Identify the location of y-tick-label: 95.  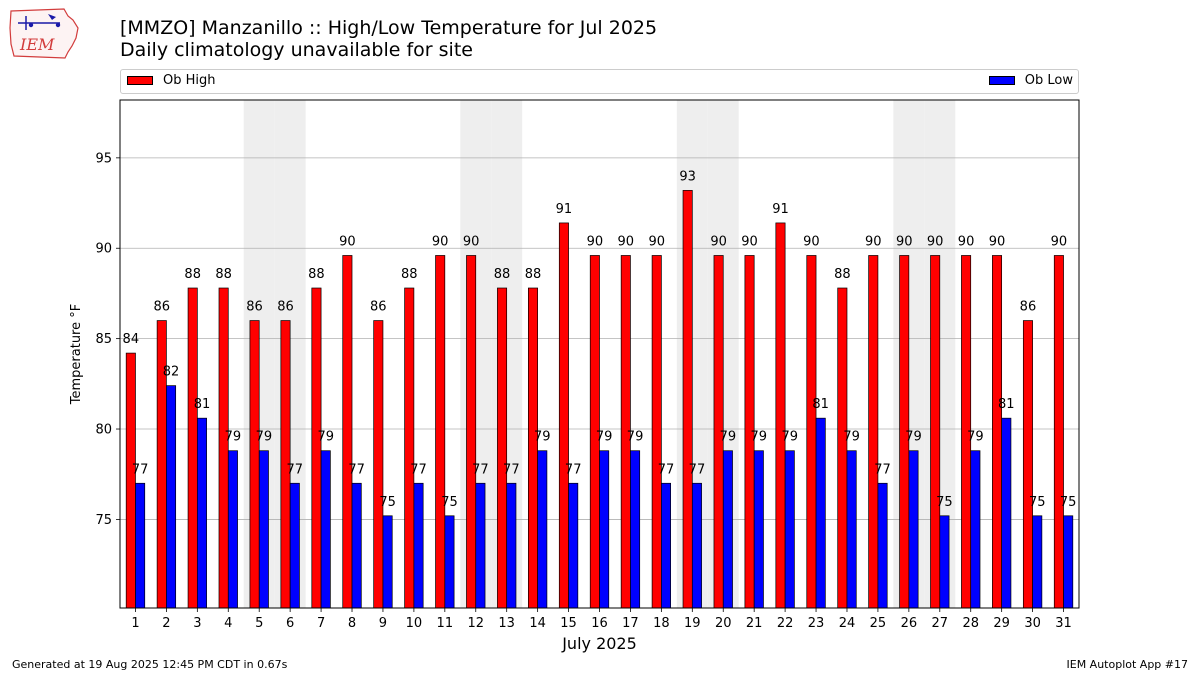
(103, 158).